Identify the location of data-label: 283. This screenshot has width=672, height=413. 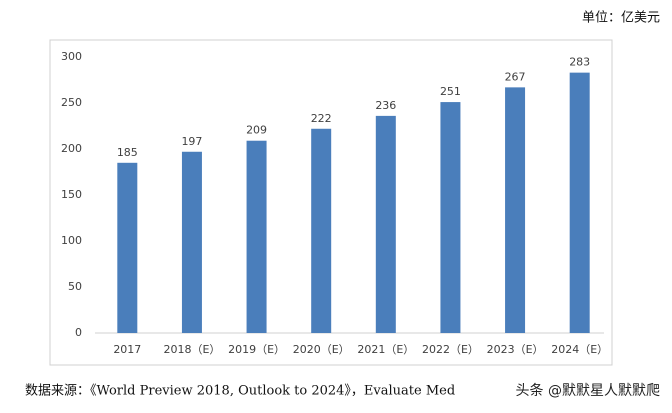
(579, 62).